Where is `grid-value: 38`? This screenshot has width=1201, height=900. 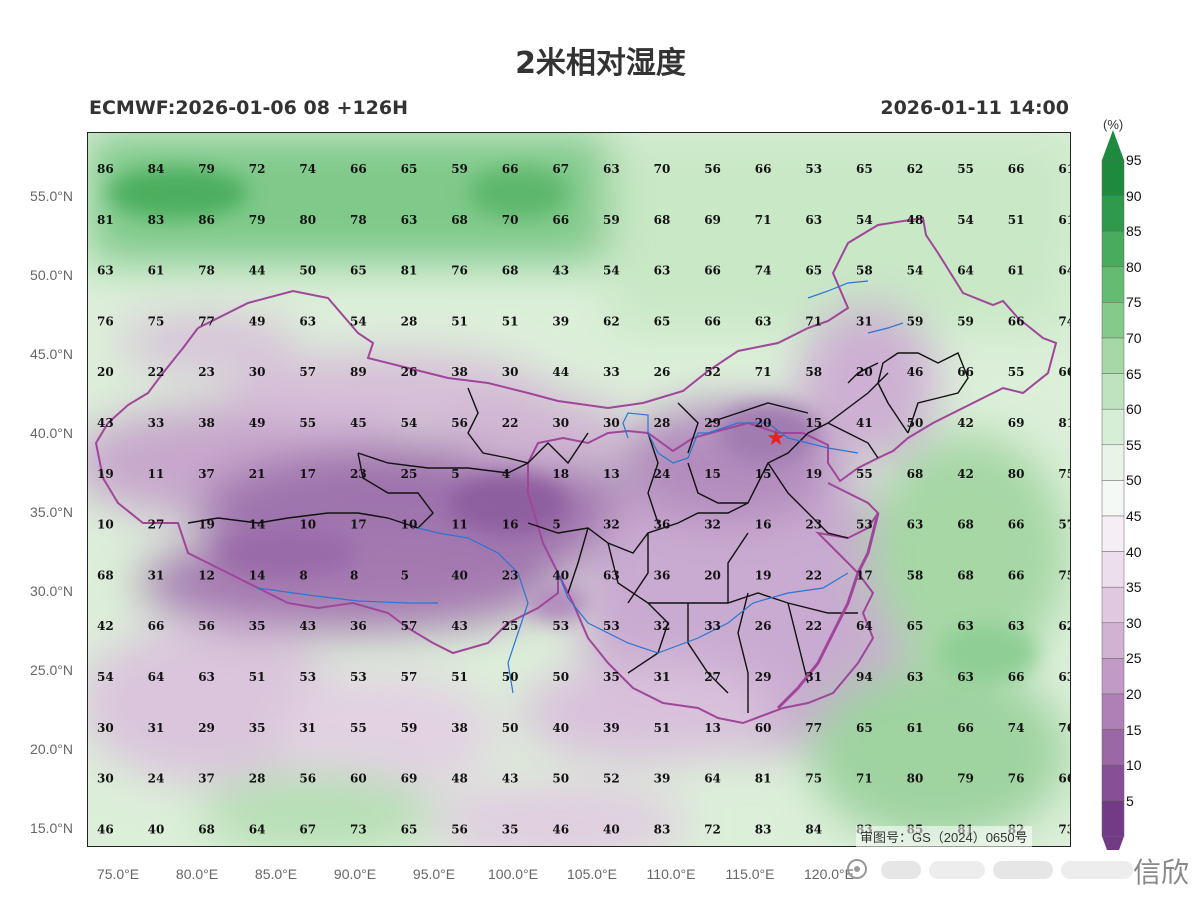
grid-value: 38 is located at coordinates (206, 423).